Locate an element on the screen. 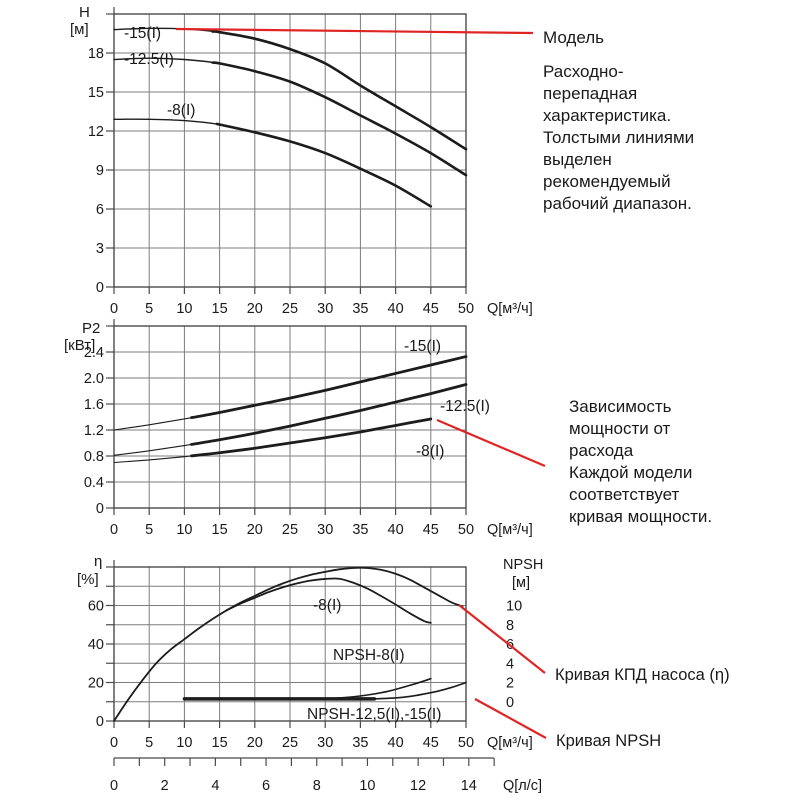 This screenshot has height=800, width=800. annotation-line: мощности от is located at coordinates (620, 428).